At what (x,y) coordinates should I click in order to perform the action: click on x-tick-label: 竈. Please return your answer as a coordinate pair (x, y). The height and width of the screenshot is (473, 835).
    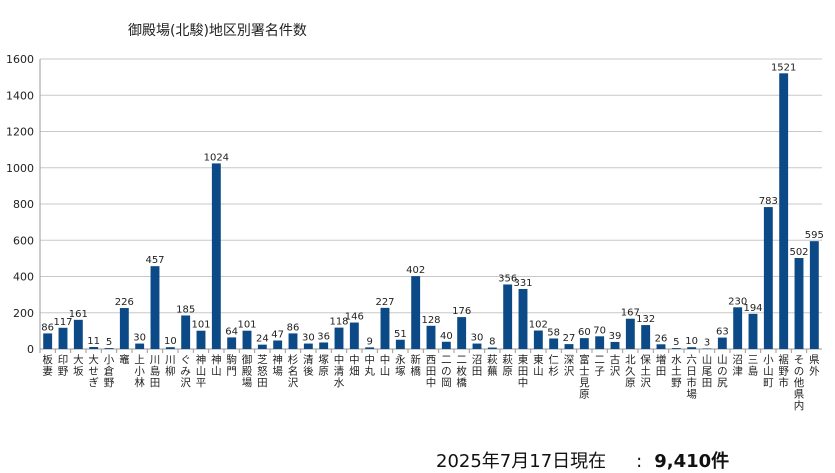
    Looking at the image, I should click on (124, 359).